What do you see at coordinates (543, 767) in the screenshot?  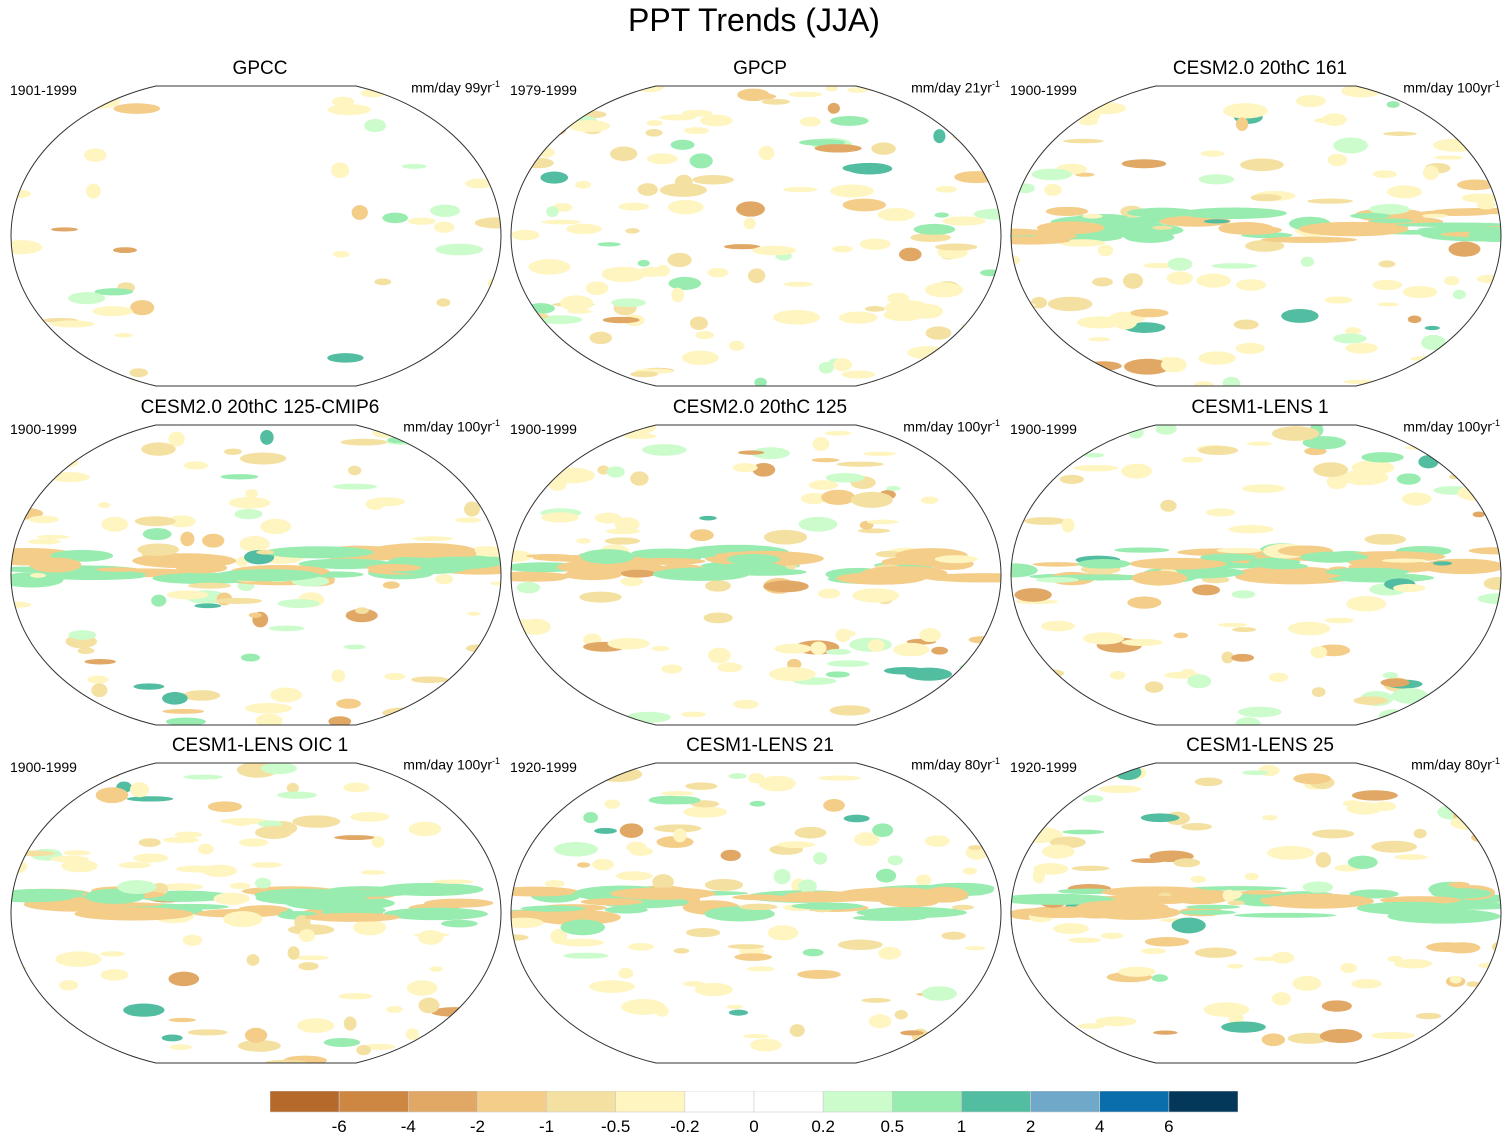 I see `panel-period: 1920-1999` at bounding box center [543, 767].